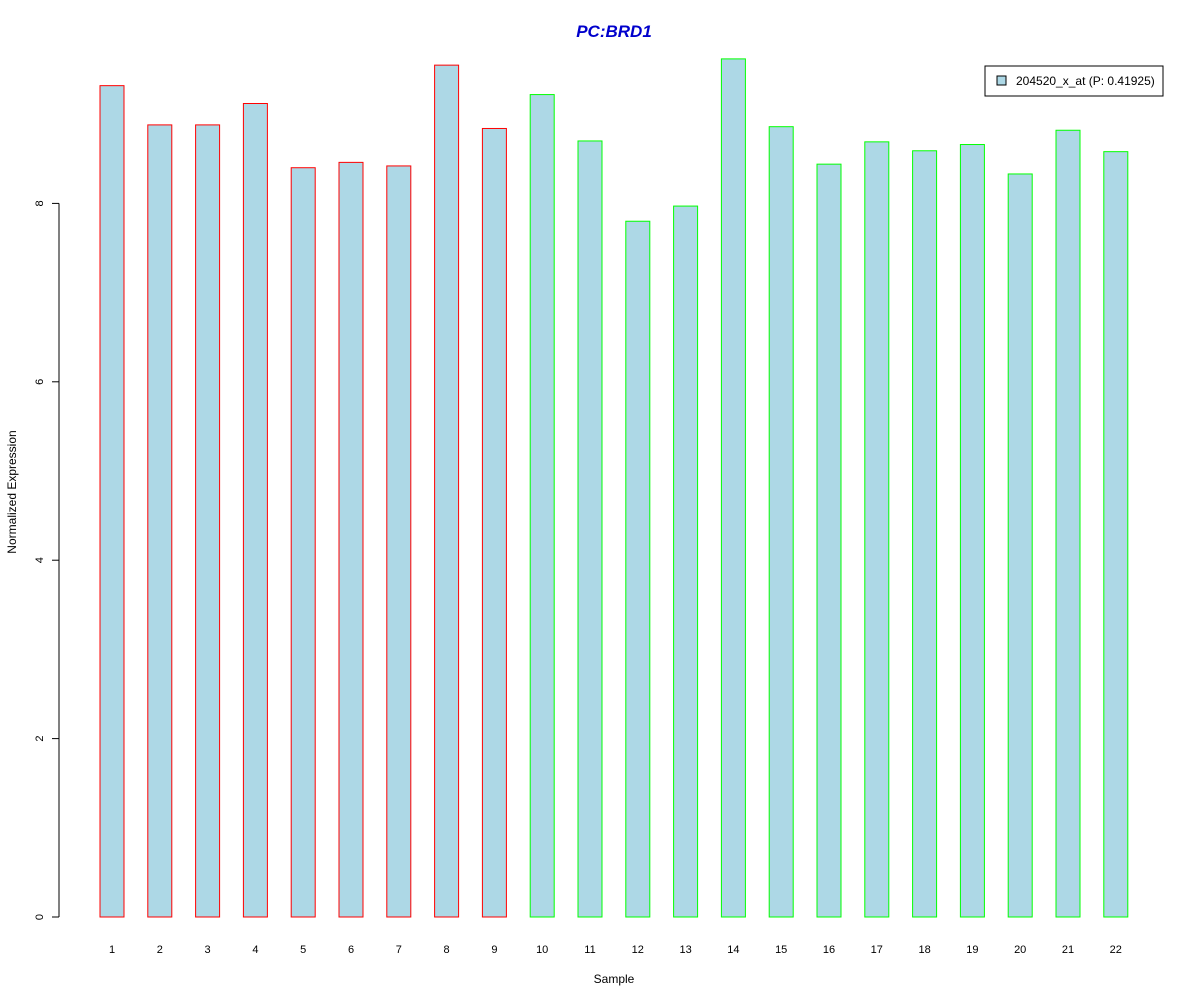 This screenshot has height=1000, width=1200. I want to click on x-tick-label: 12, so click(638, 950).